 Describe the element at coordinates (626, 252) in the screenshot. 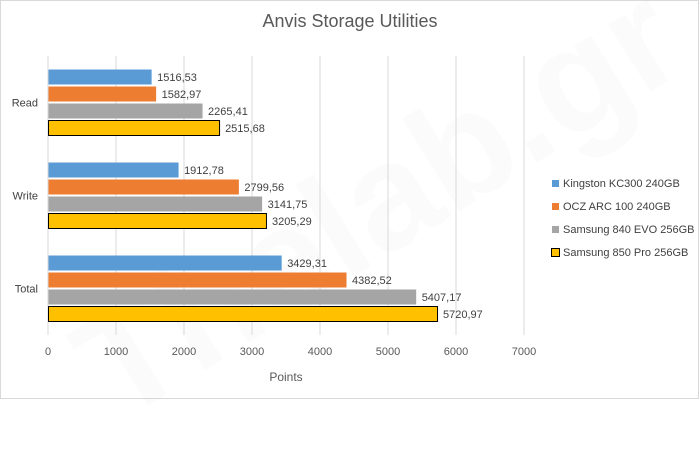

I see `legend-label: Samsung 850 Pro 256GB` at that location.